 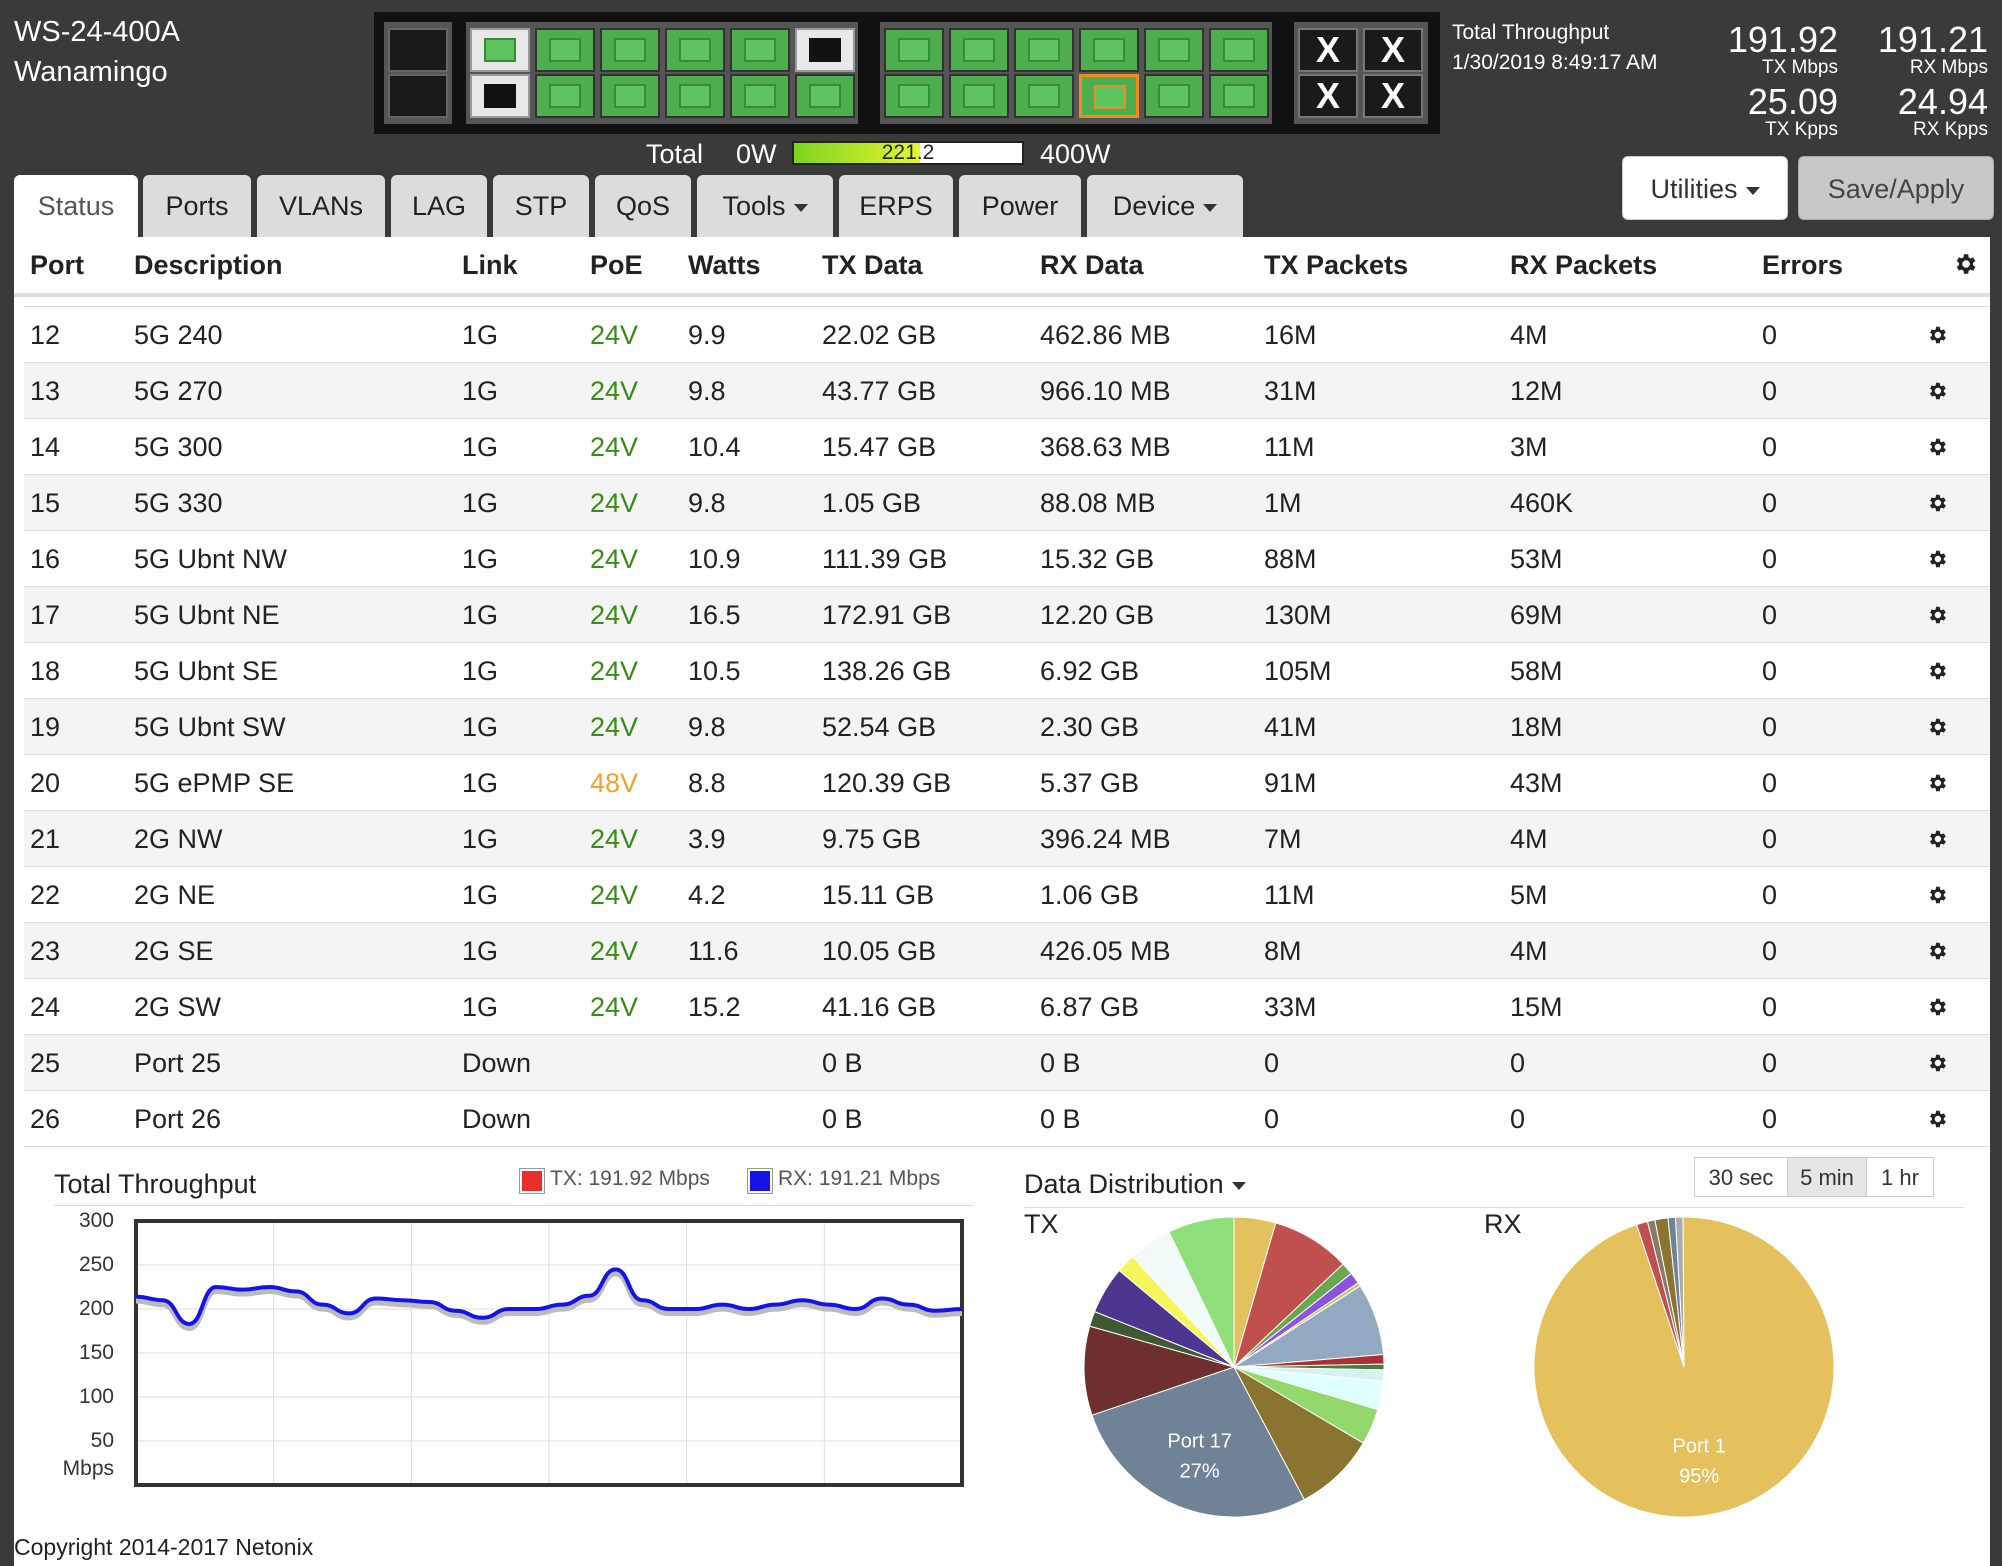 What do you see at coordinates (1900, 1177) in the screenshot?
I see `range-1hr-button: 1 hr` at bounding box center [1900, 1177].